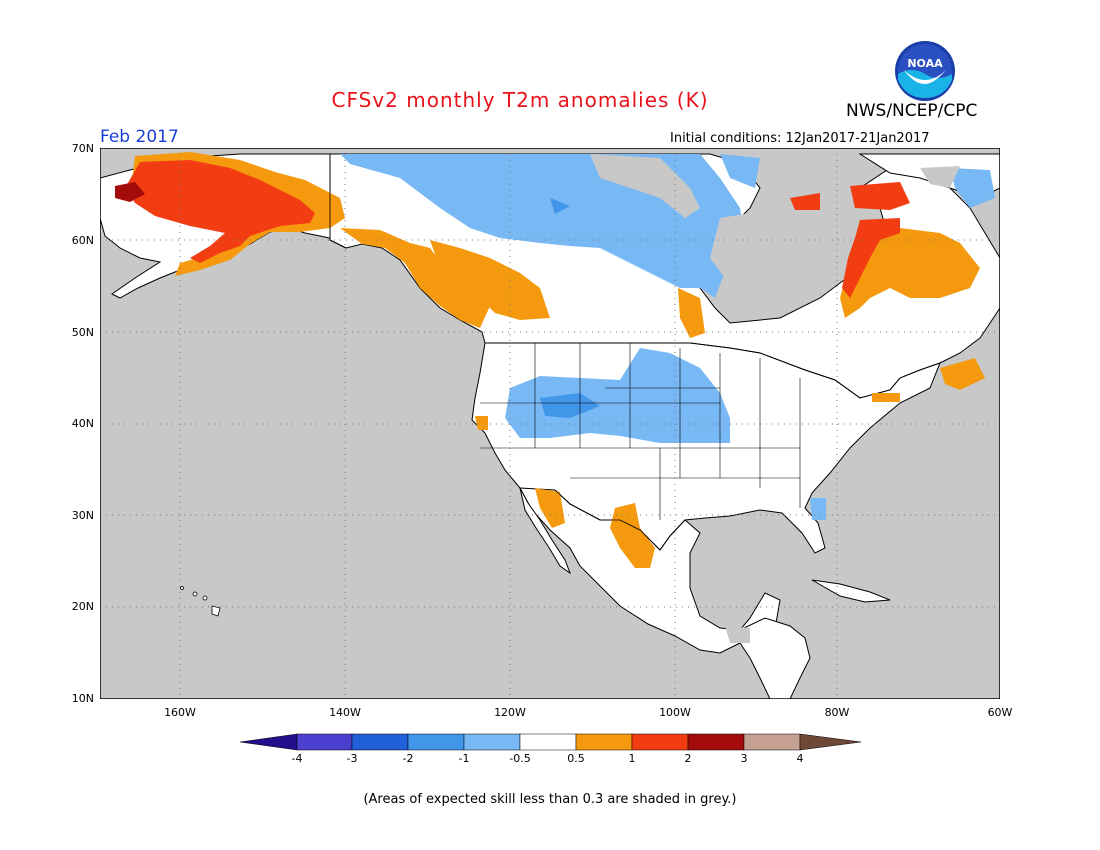 The height and width of the screenshot is (850, 1100). What do you see at coordinates (570, 405) in the screenshot?
I see `plains-cold-mid` at bounding box center [570, 405].